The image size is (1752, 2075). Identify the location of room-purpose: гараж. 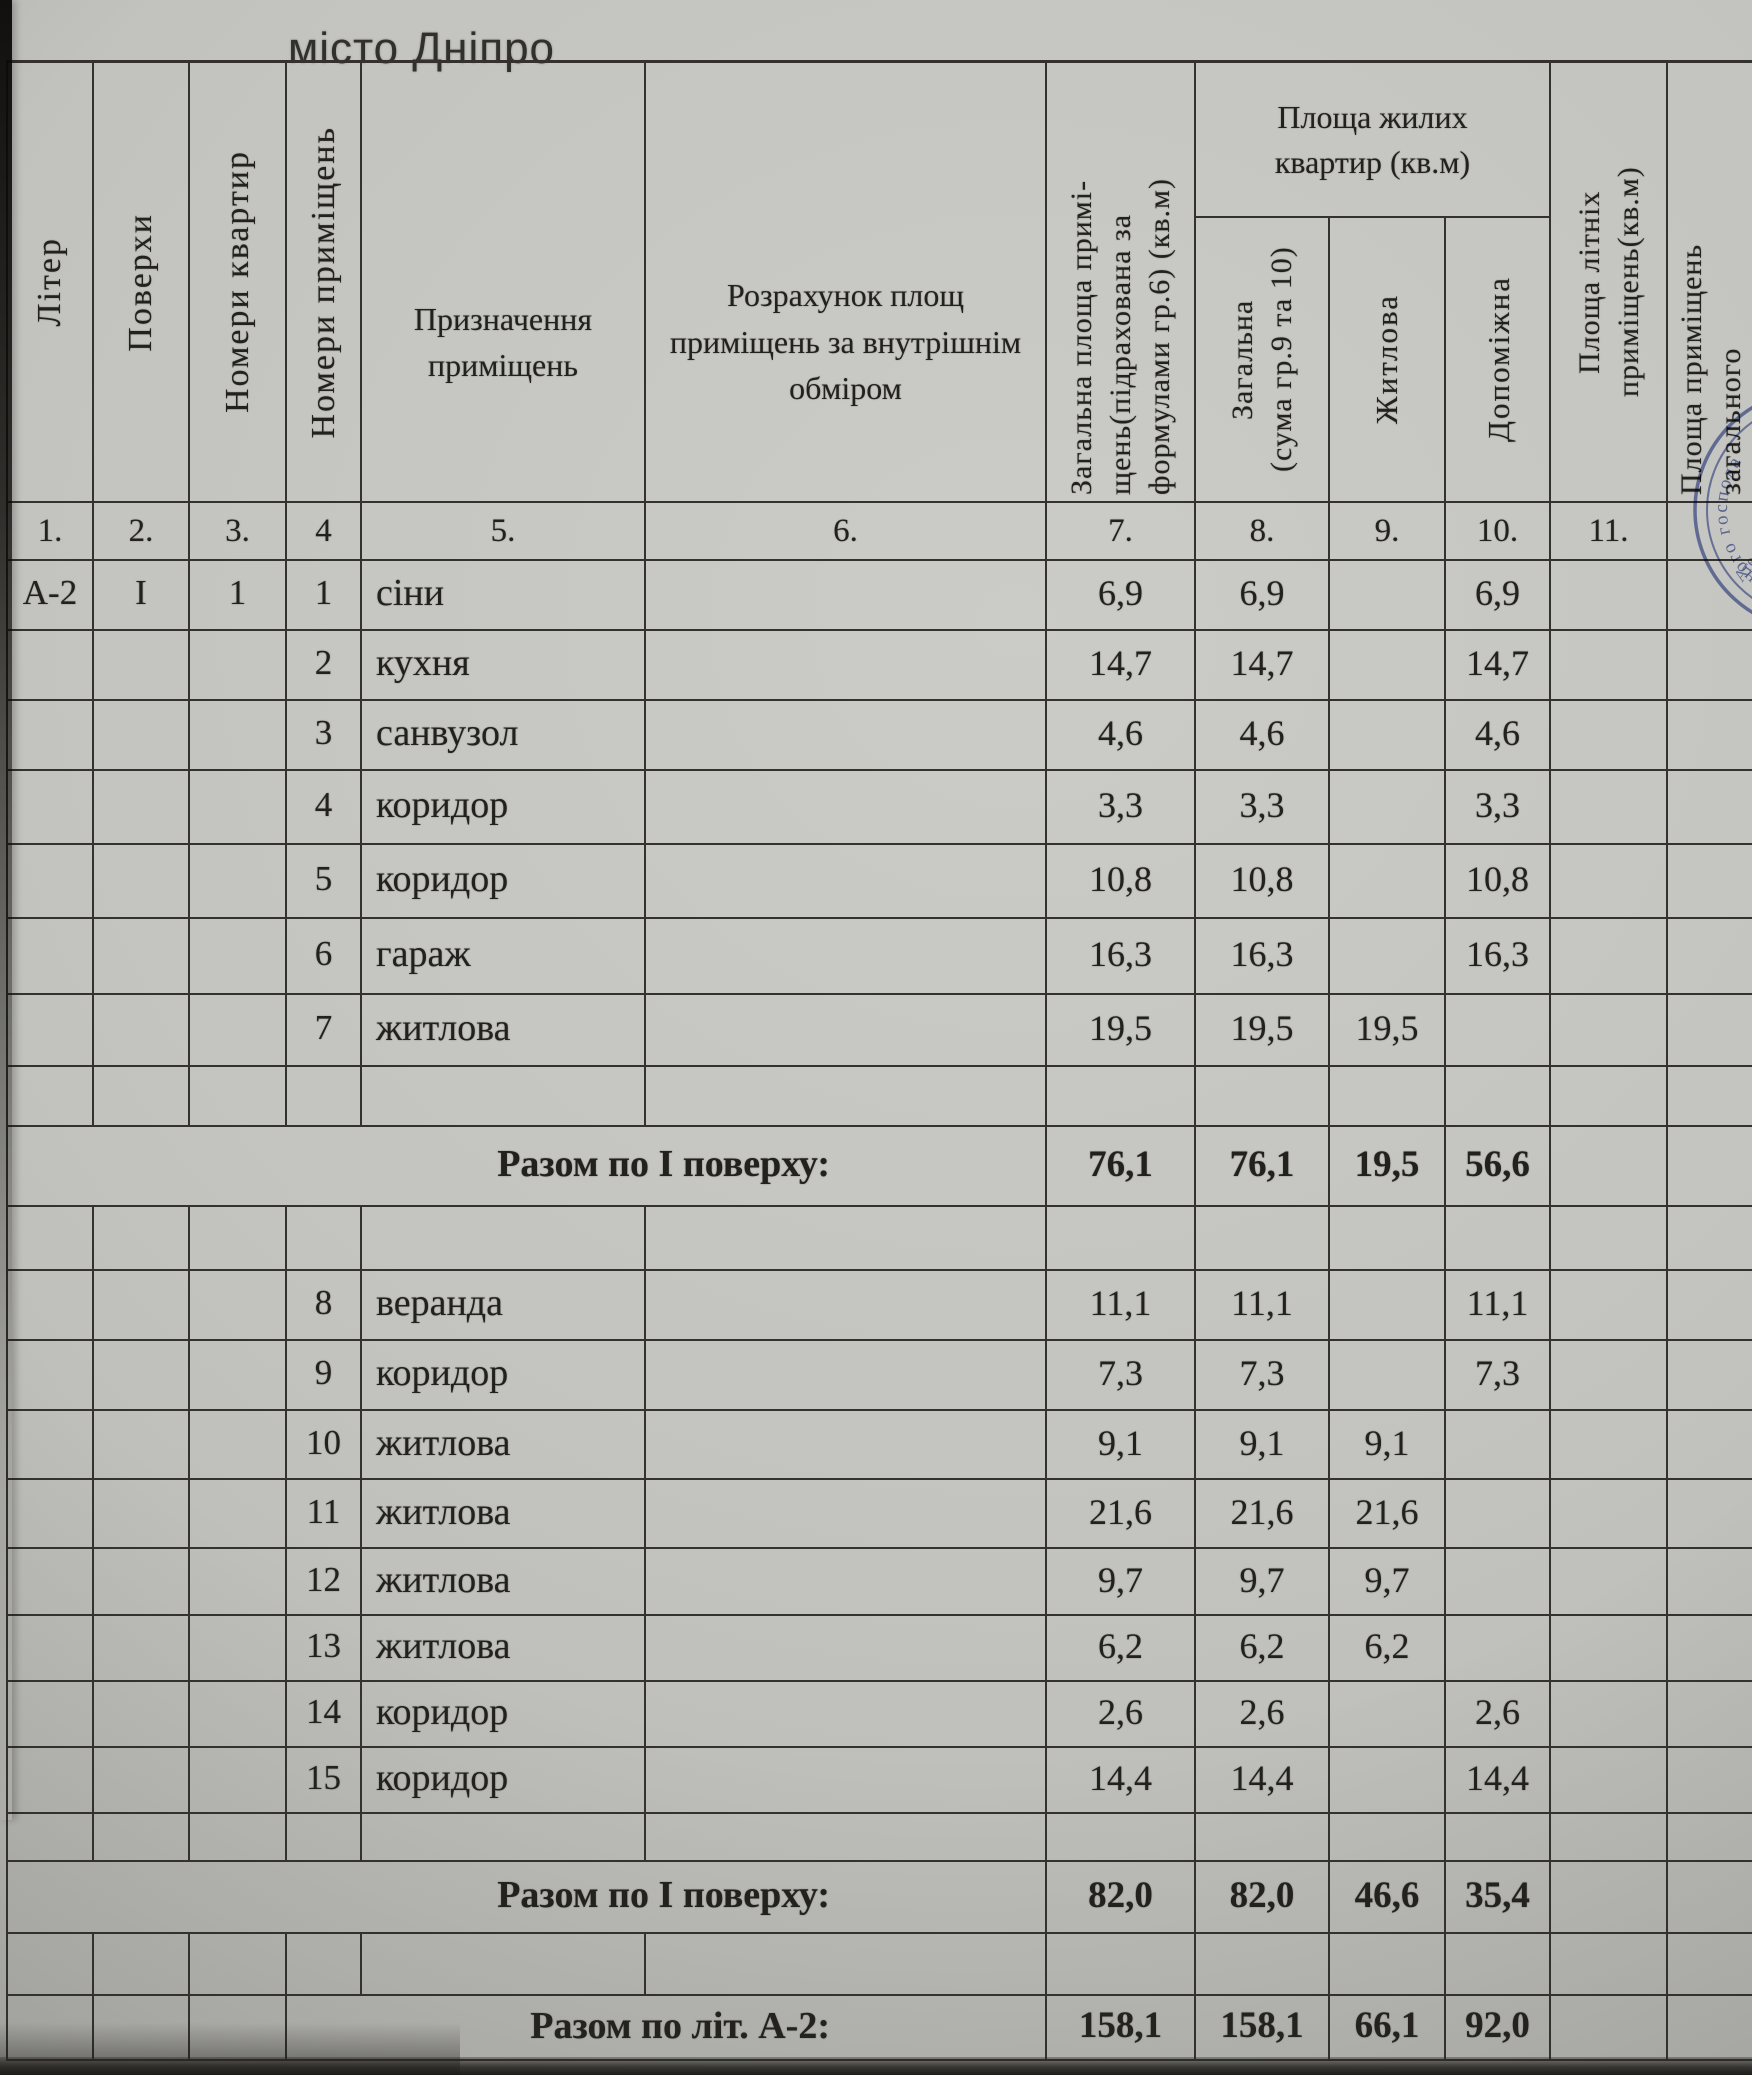
(504, 956).